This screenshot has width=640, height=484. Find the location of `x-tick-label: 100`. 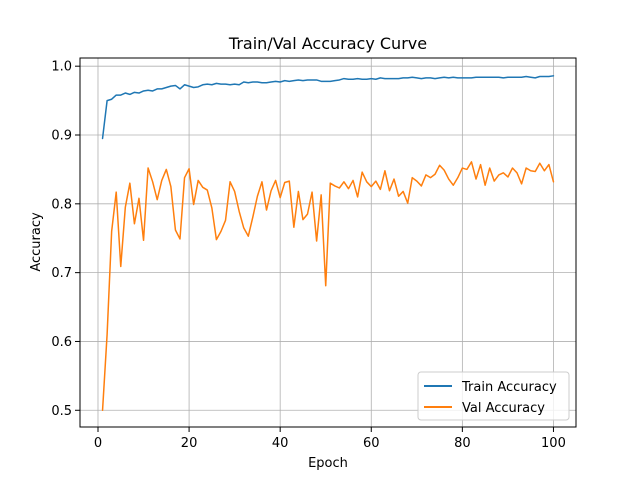

x-tick-label: 100 is located at coordinates (553, 443).